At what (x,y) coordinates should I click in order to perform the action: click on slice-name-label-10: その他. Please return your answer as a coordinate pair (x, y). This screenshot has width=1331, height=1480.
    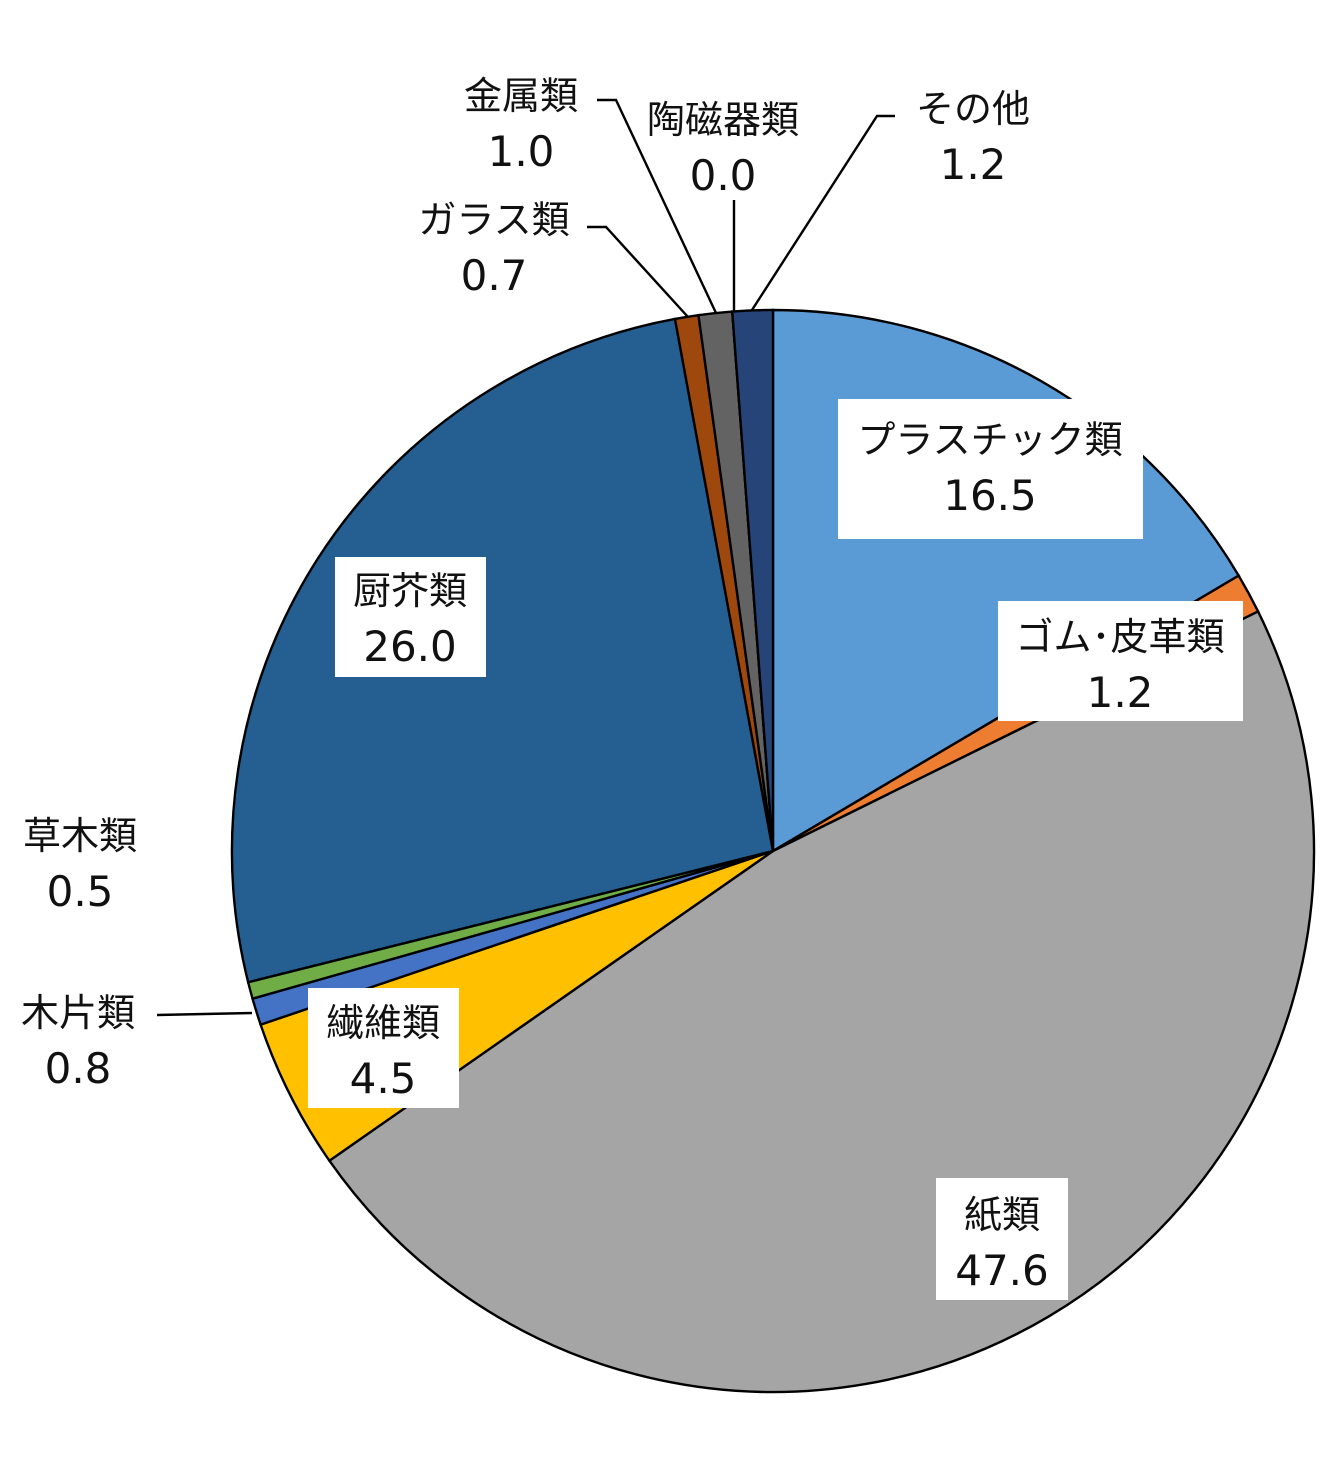
    Looking at the image, I should click on (973, 109).